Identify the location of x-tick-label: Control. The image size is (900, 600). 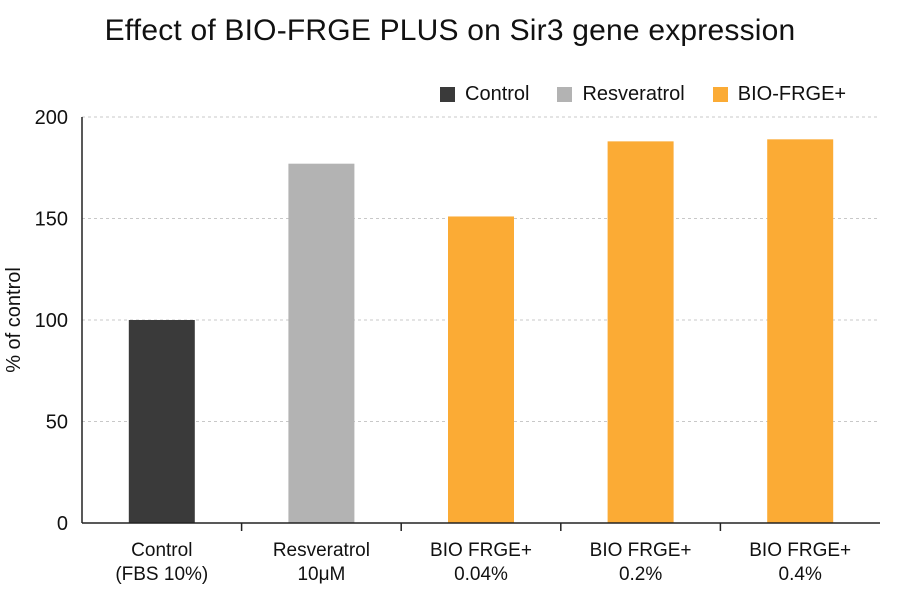
(161, 550).